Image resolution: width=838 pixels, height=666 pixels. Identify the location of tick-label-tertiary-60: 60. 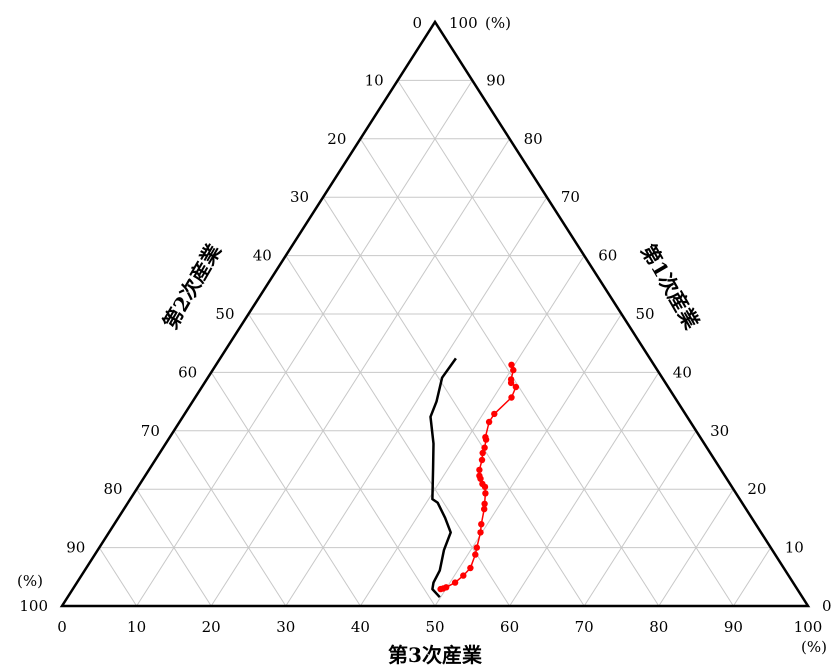
(509, 627).